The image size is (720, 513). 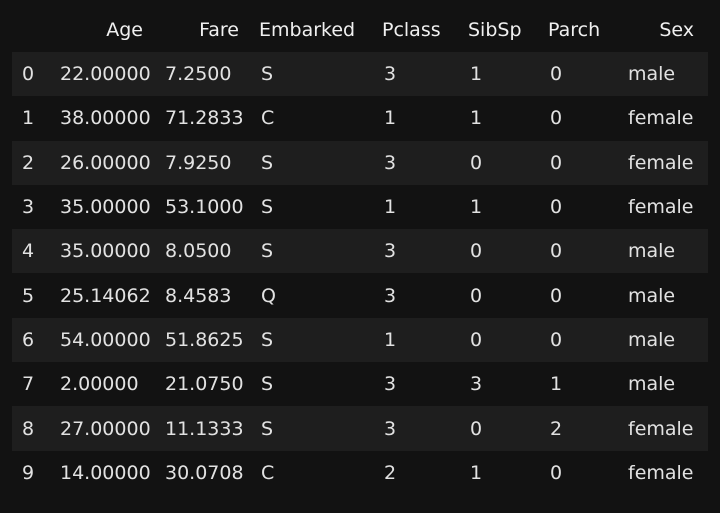 I want to click on cell-age: 38.00000, so click(x=105, y=118).